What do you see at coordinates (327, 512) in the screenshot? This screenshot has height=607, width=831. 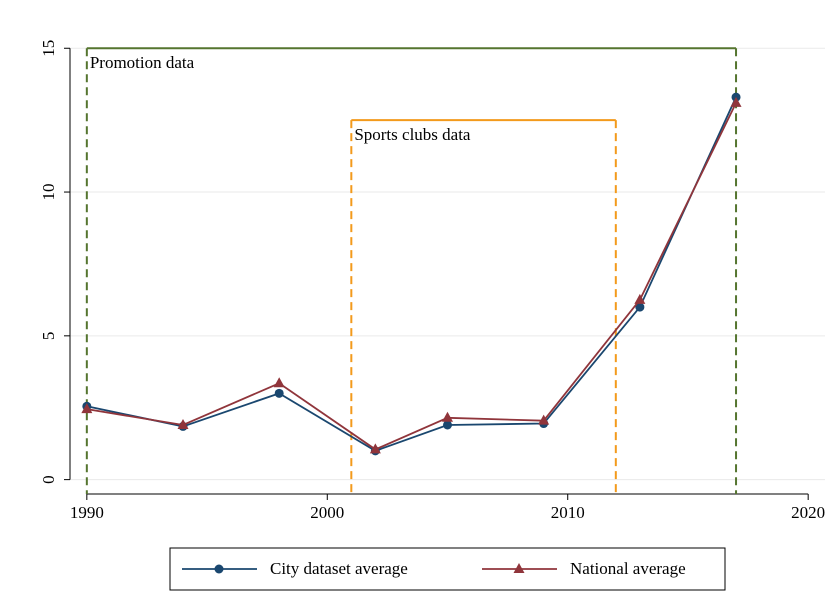 I see `x-tick-label: 2000` at bounding box center [327, 512].